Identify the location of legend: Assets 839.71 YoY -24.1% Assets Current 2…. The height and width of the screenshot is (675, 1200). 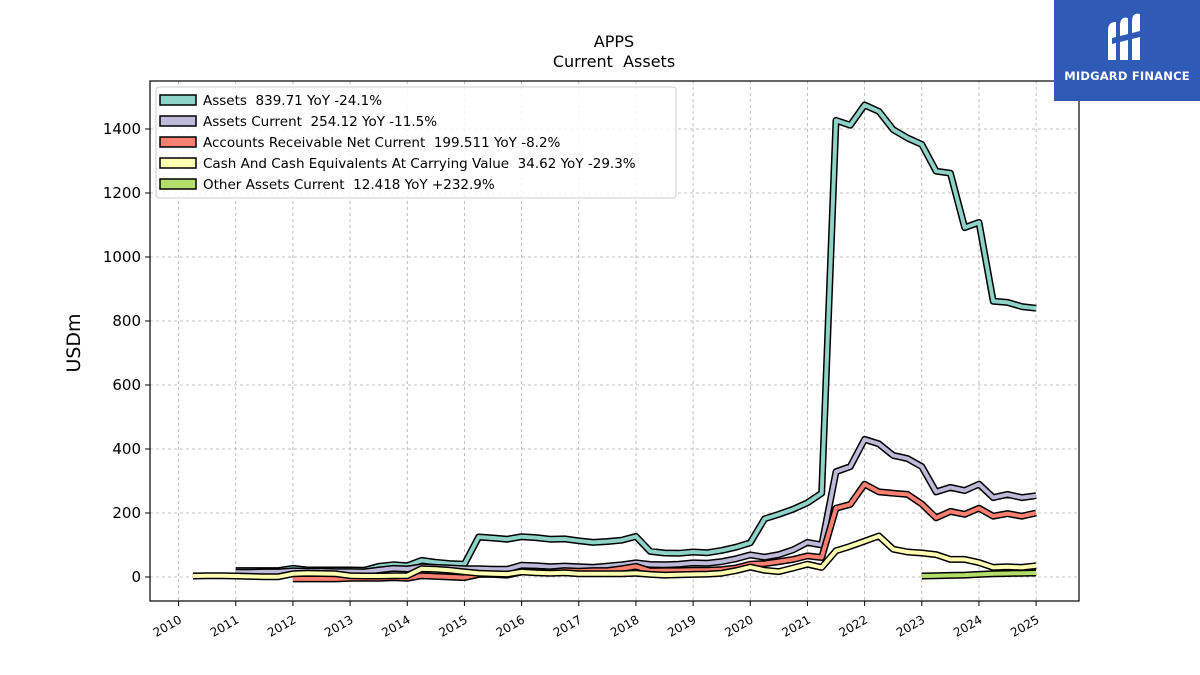
(416, 142).